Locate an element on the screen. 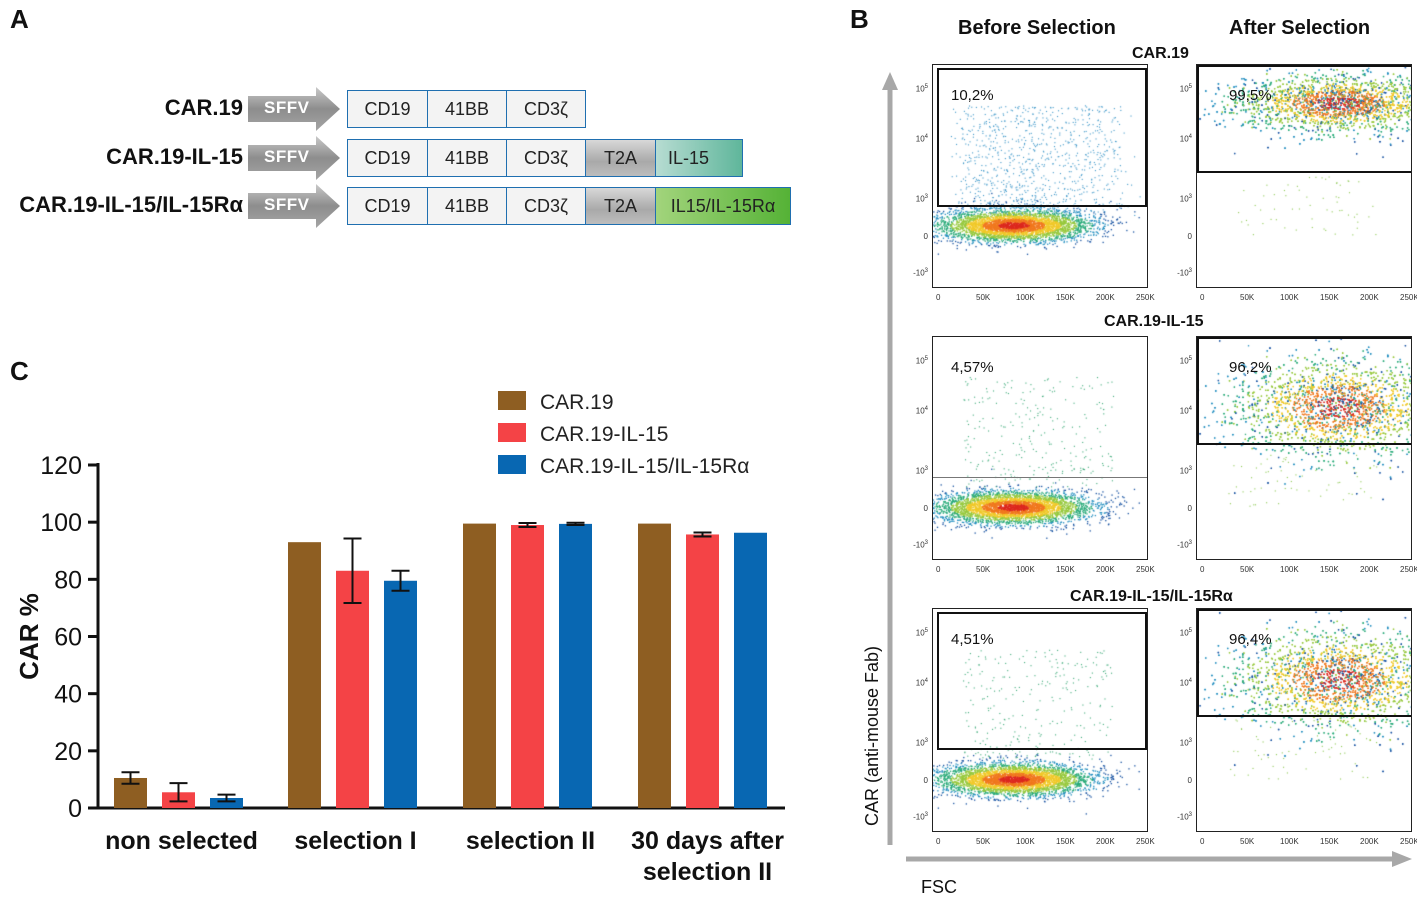 The width and height of the screenshot is (1417, 899). gate-percentage: 96,2% is located at coordinates (1250, 367).